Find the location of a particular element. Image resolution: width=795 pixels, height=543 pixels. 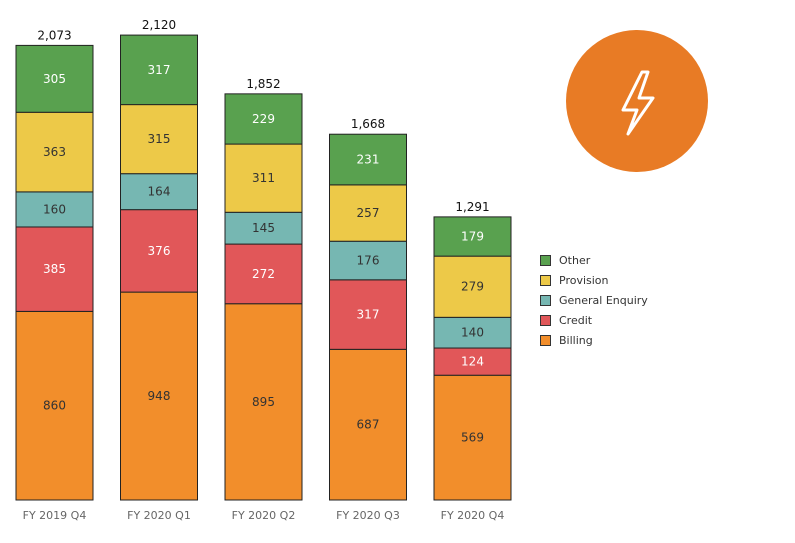

lightning-bolt-icon is located at coordinates (638, 103).